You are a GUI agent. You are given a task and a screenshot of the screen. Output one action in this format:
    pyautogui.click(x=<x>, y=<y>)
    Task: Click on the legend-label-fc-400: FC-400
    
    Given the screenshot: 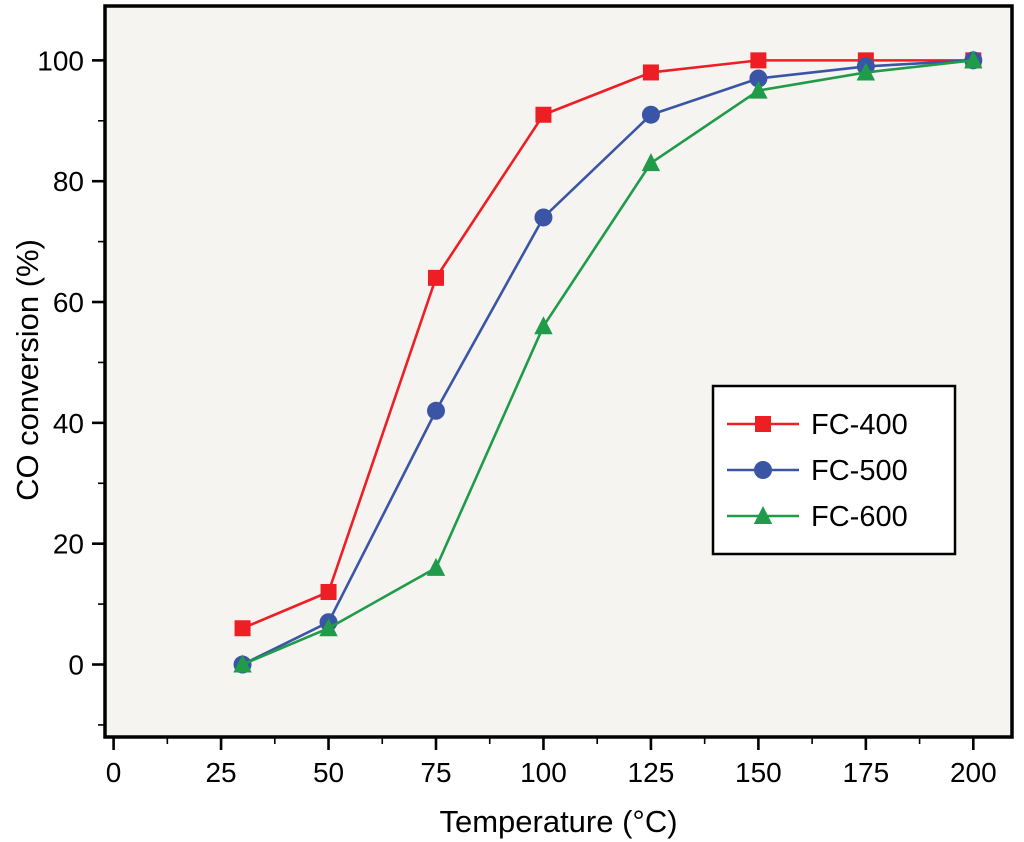 What is the action you would take?
    pyautogui.click(x=859, y=425)
    